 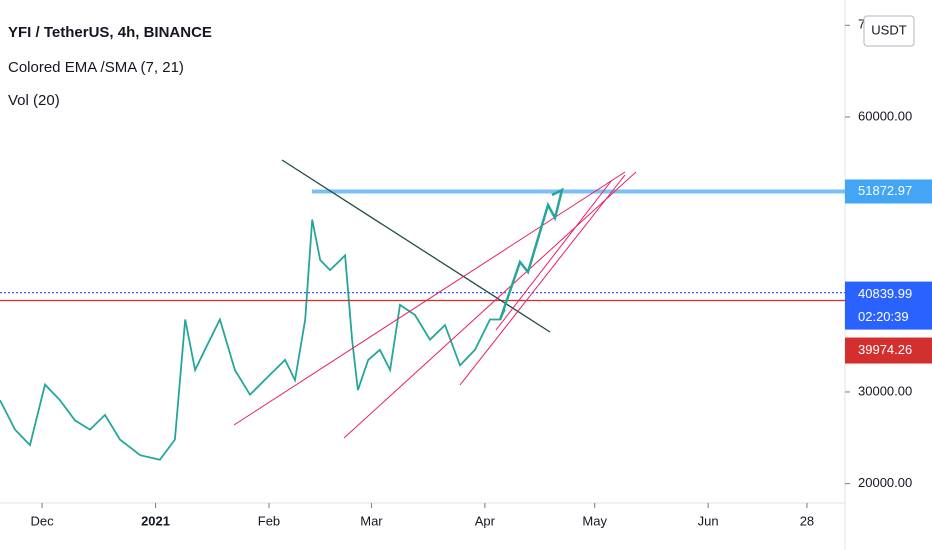 I want to click on projection-path, so click(x=531, y=254).